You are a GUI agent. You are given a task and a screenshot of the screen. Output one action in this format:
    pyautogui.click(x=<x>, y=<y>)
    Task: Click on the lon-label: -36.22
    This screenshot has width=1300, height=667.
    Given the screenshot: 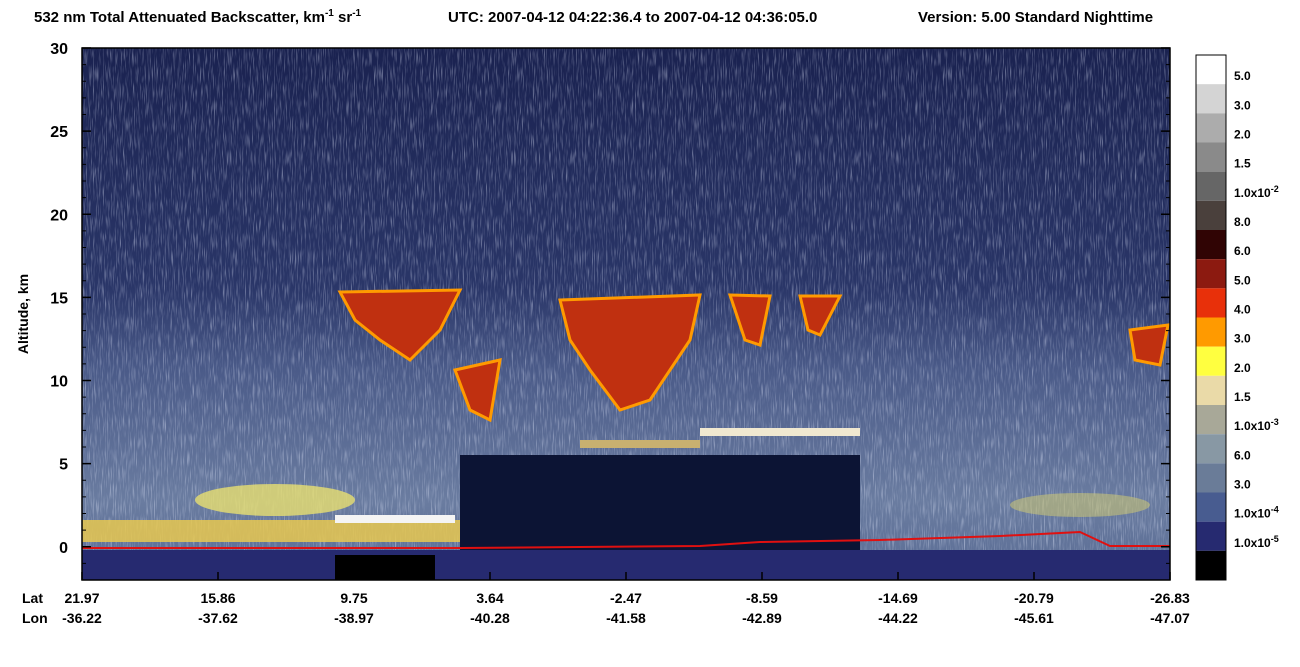 What is the action you would take?
    pyautogui.click(x=82, y=618)
    